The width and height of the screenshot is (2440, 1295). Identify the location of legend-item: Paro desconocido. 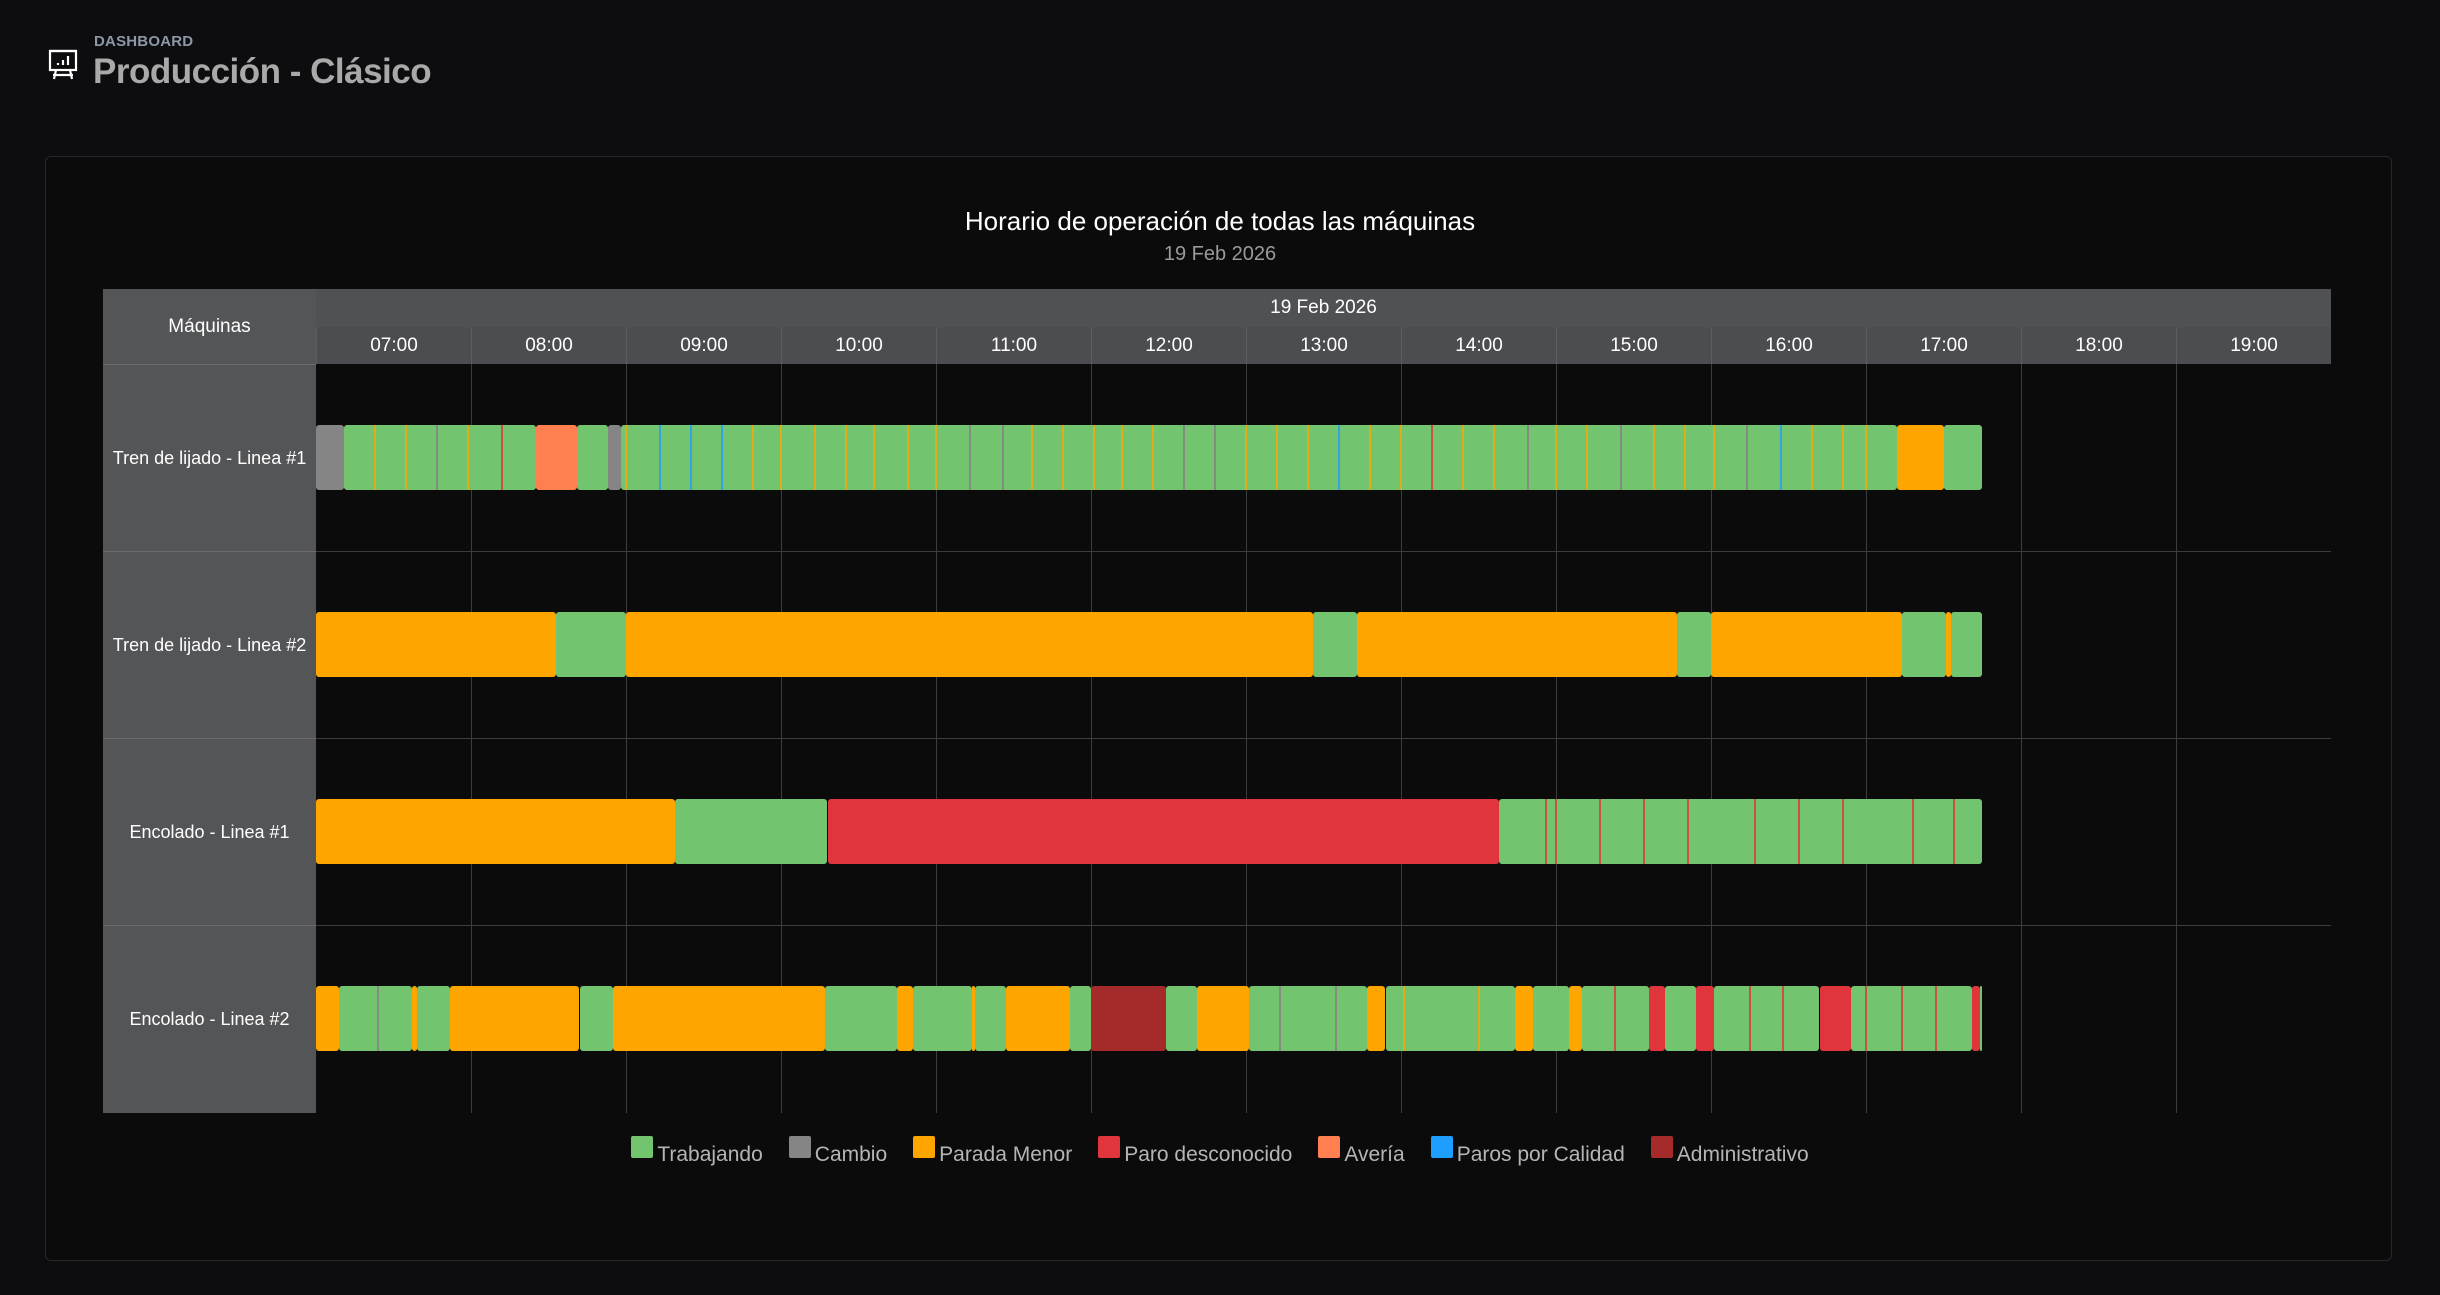
(1195, 1152).